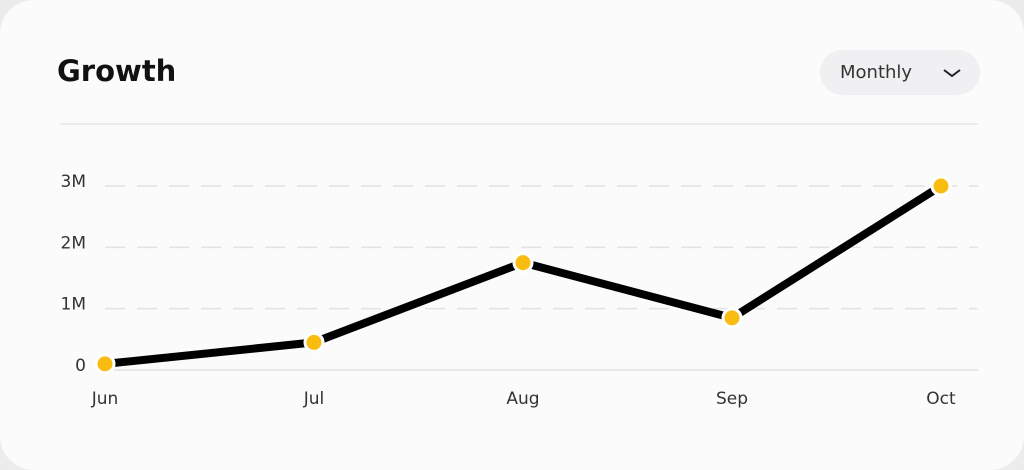  Describe the element at coordinates (73, 182) in the screenshot. I see `y-tick-label: 3M` at that location.